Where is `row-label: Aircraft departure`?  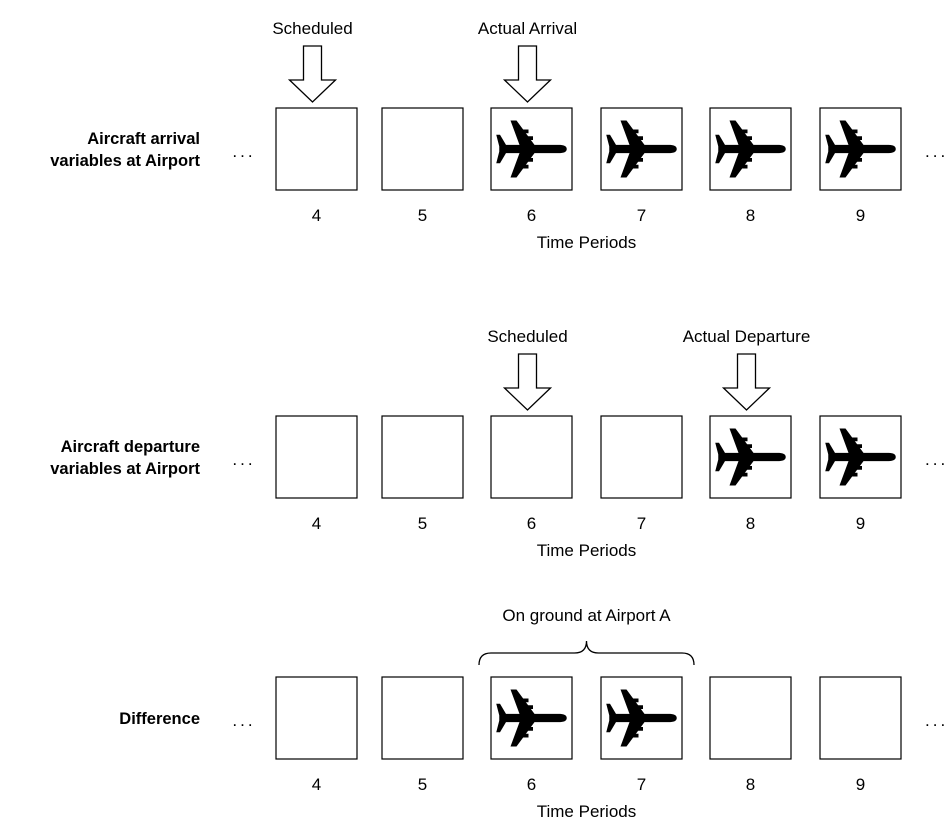 row-label: Aircraft departure is located at coordinates (130, 447).